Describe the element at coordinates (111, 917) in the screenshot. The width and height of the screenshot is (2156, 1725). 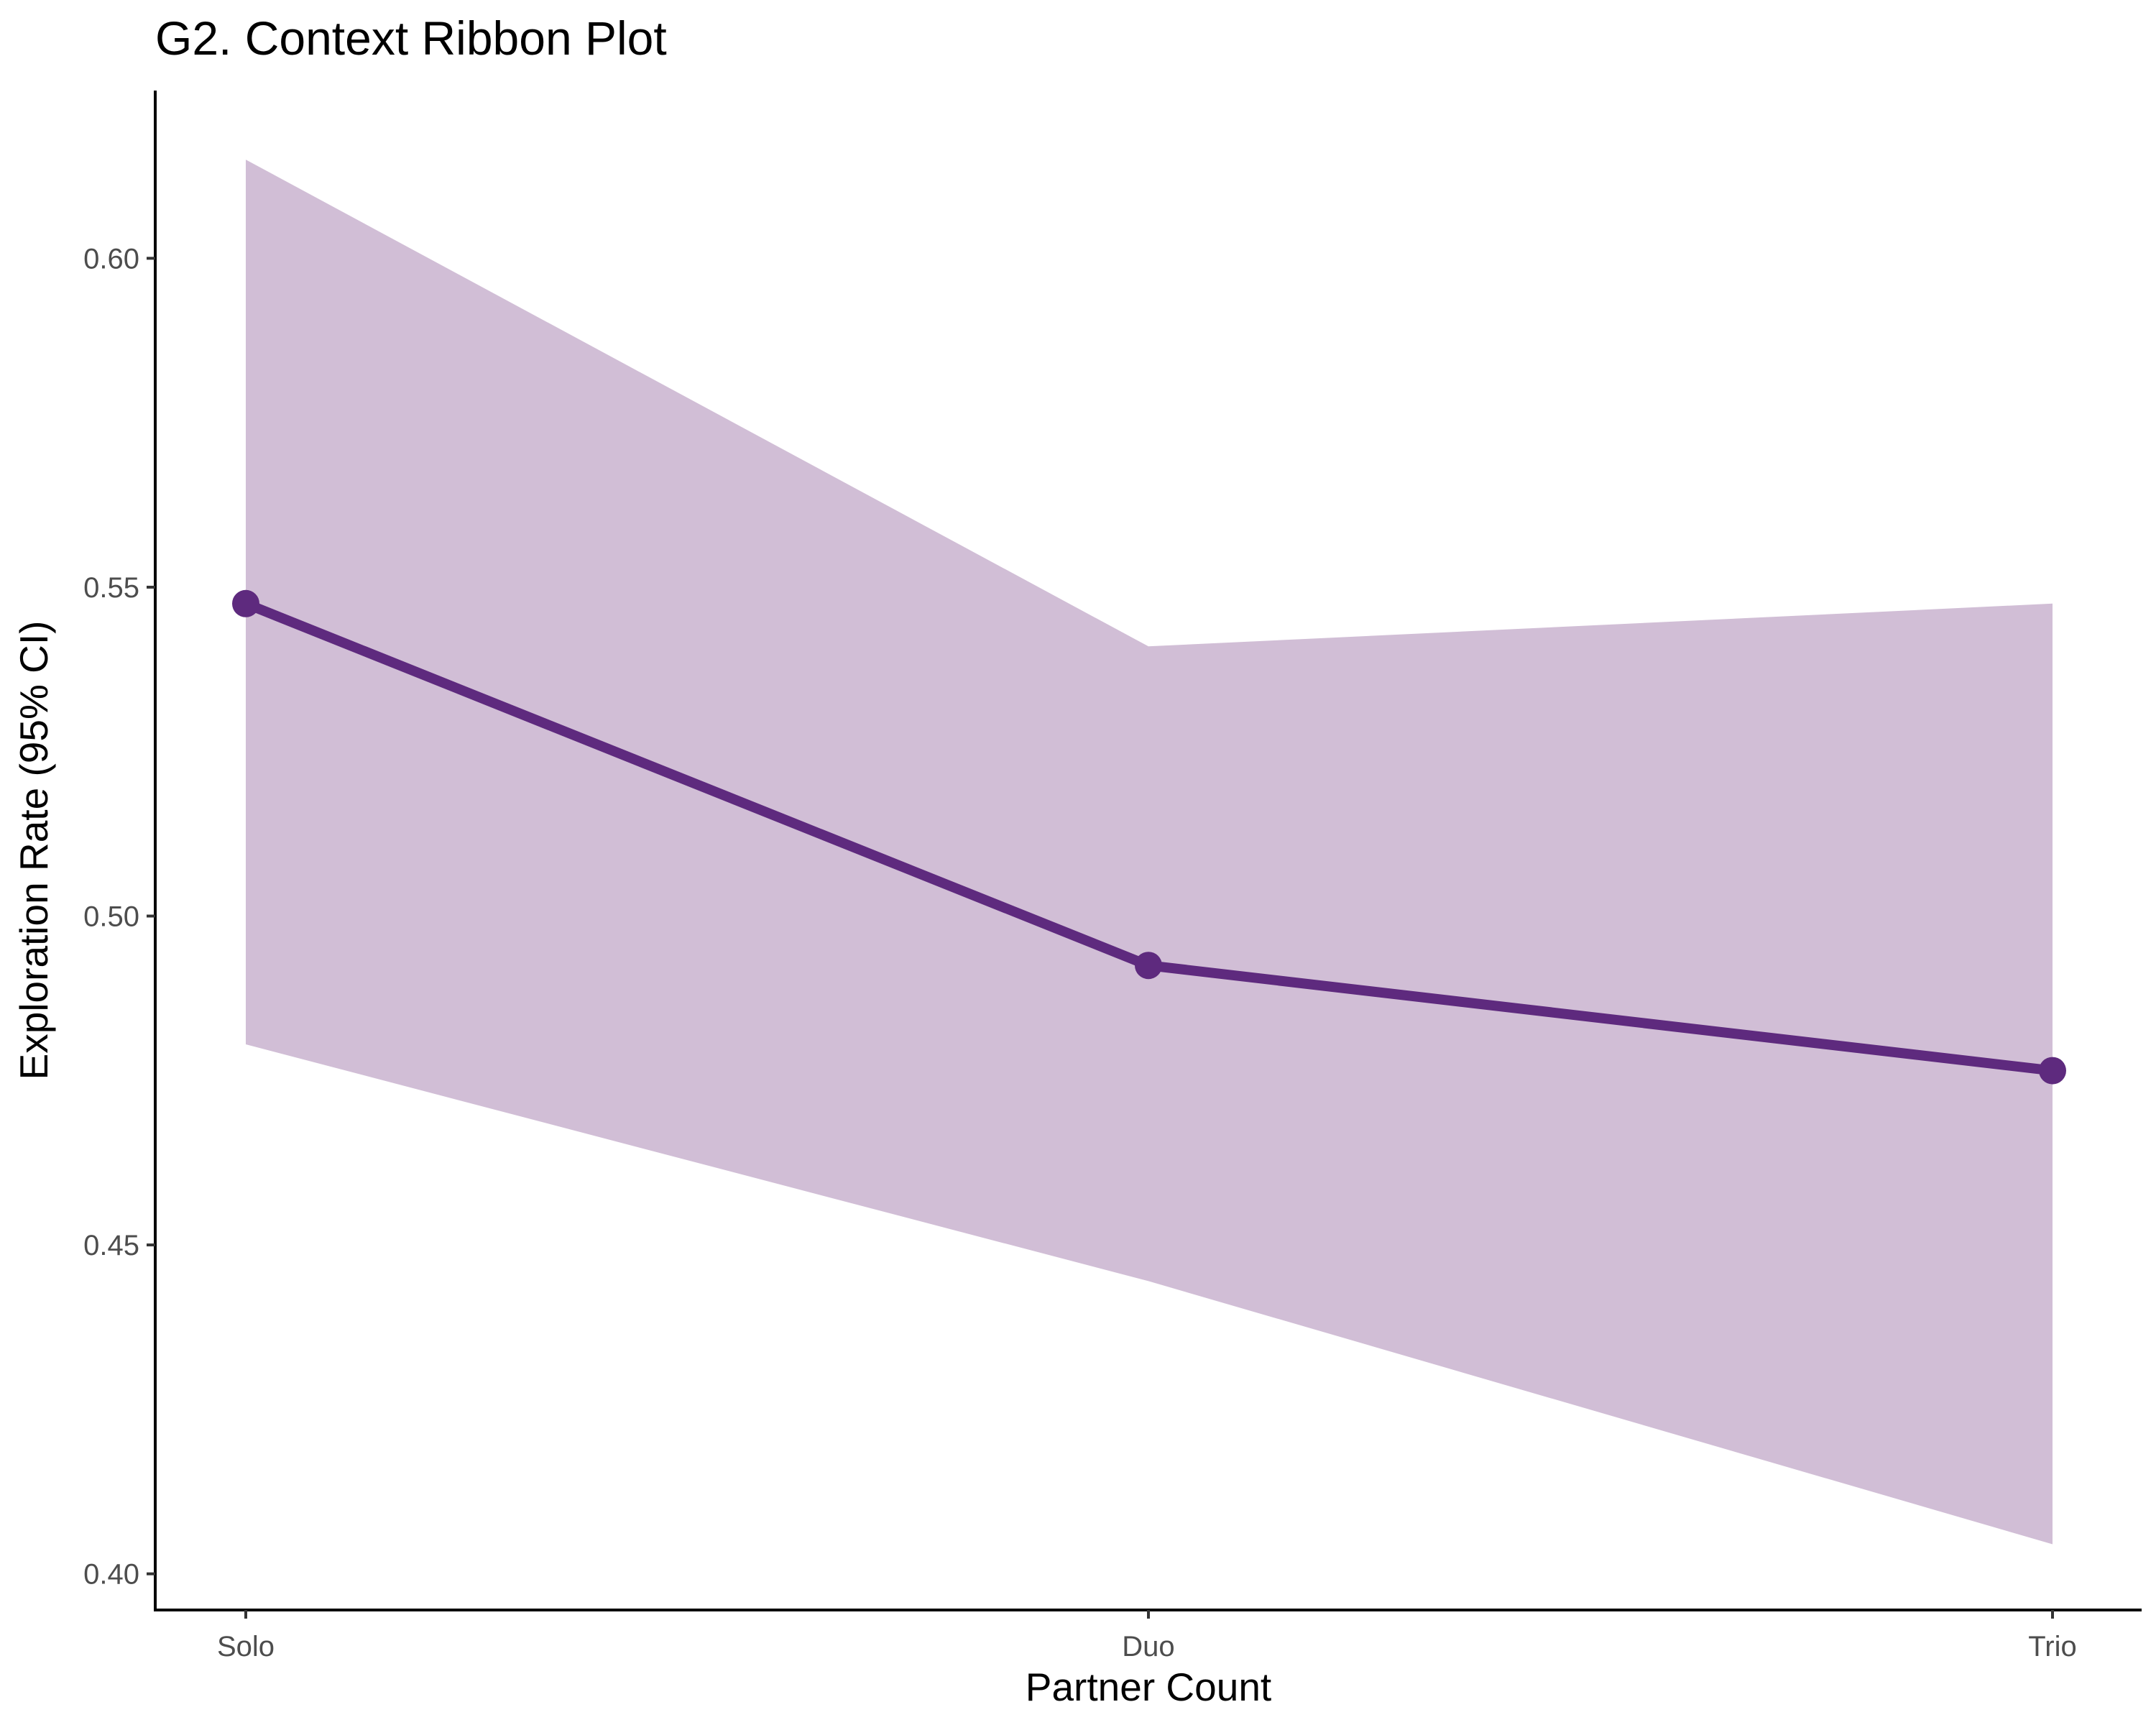
I see `y-tick-label: 0.50` at that location.